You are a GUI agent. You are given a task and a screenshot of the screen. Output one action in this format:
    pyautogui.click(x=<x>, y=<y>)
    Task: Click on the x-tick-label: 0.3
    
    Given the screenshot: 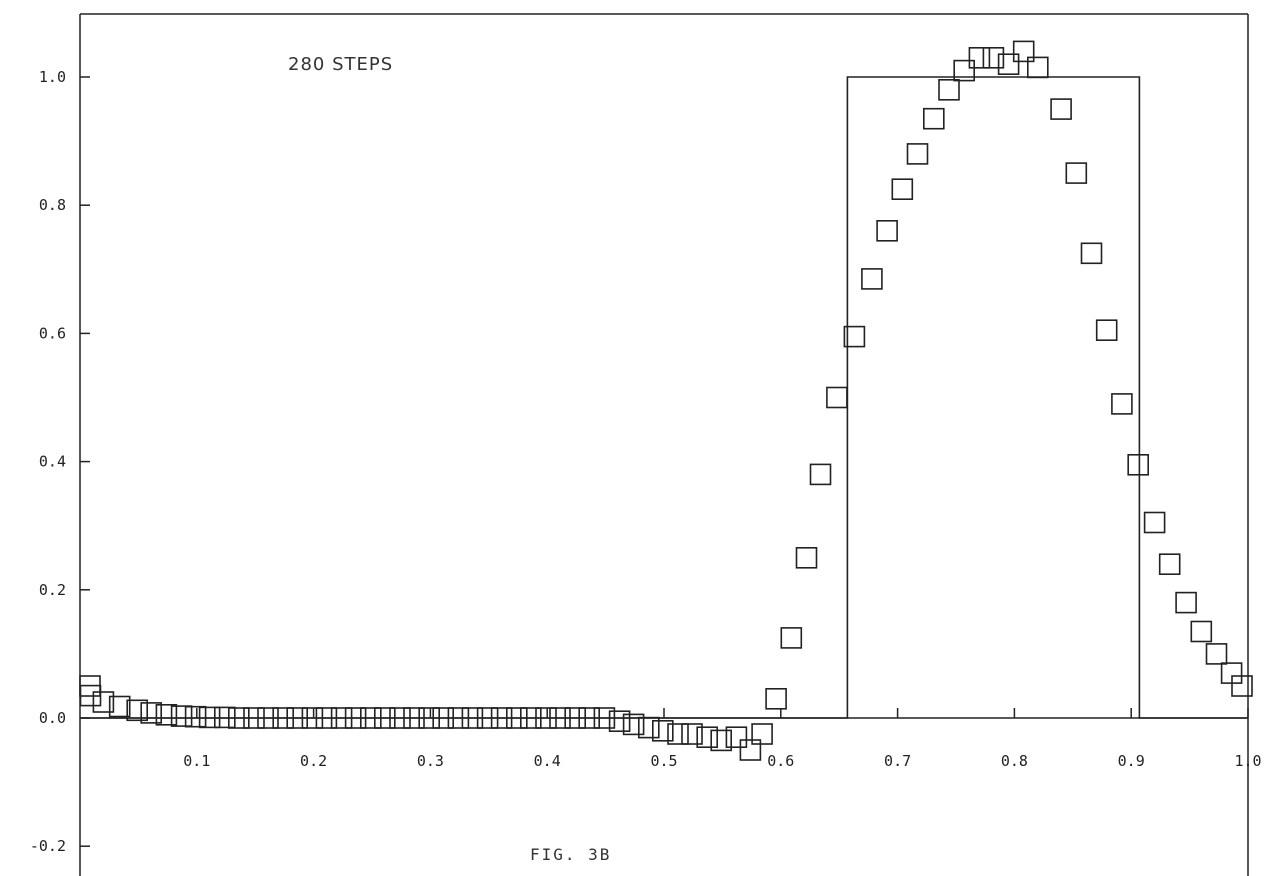 What is the action you would take?
    pyautogui.click(x=430, y=761)
    